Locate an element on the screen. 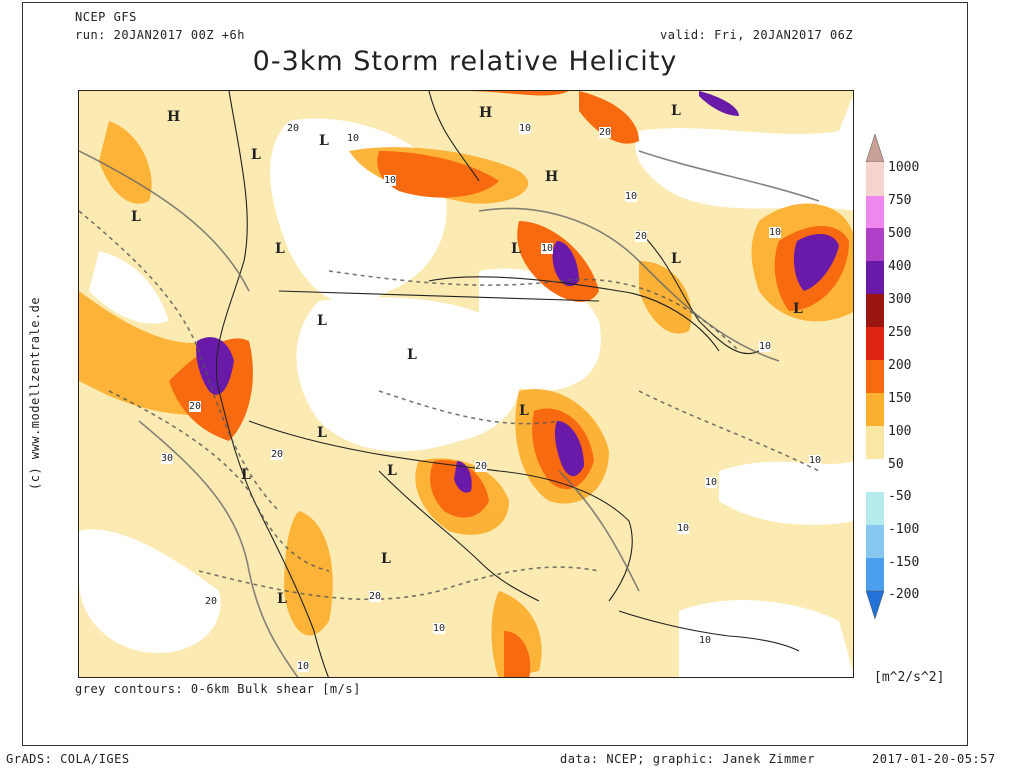 The width and height of the screenshot is (1024, 768). contour-note: grey contours: 0-6km Bulk shear [m/s] is located at coordinates (218, 689).